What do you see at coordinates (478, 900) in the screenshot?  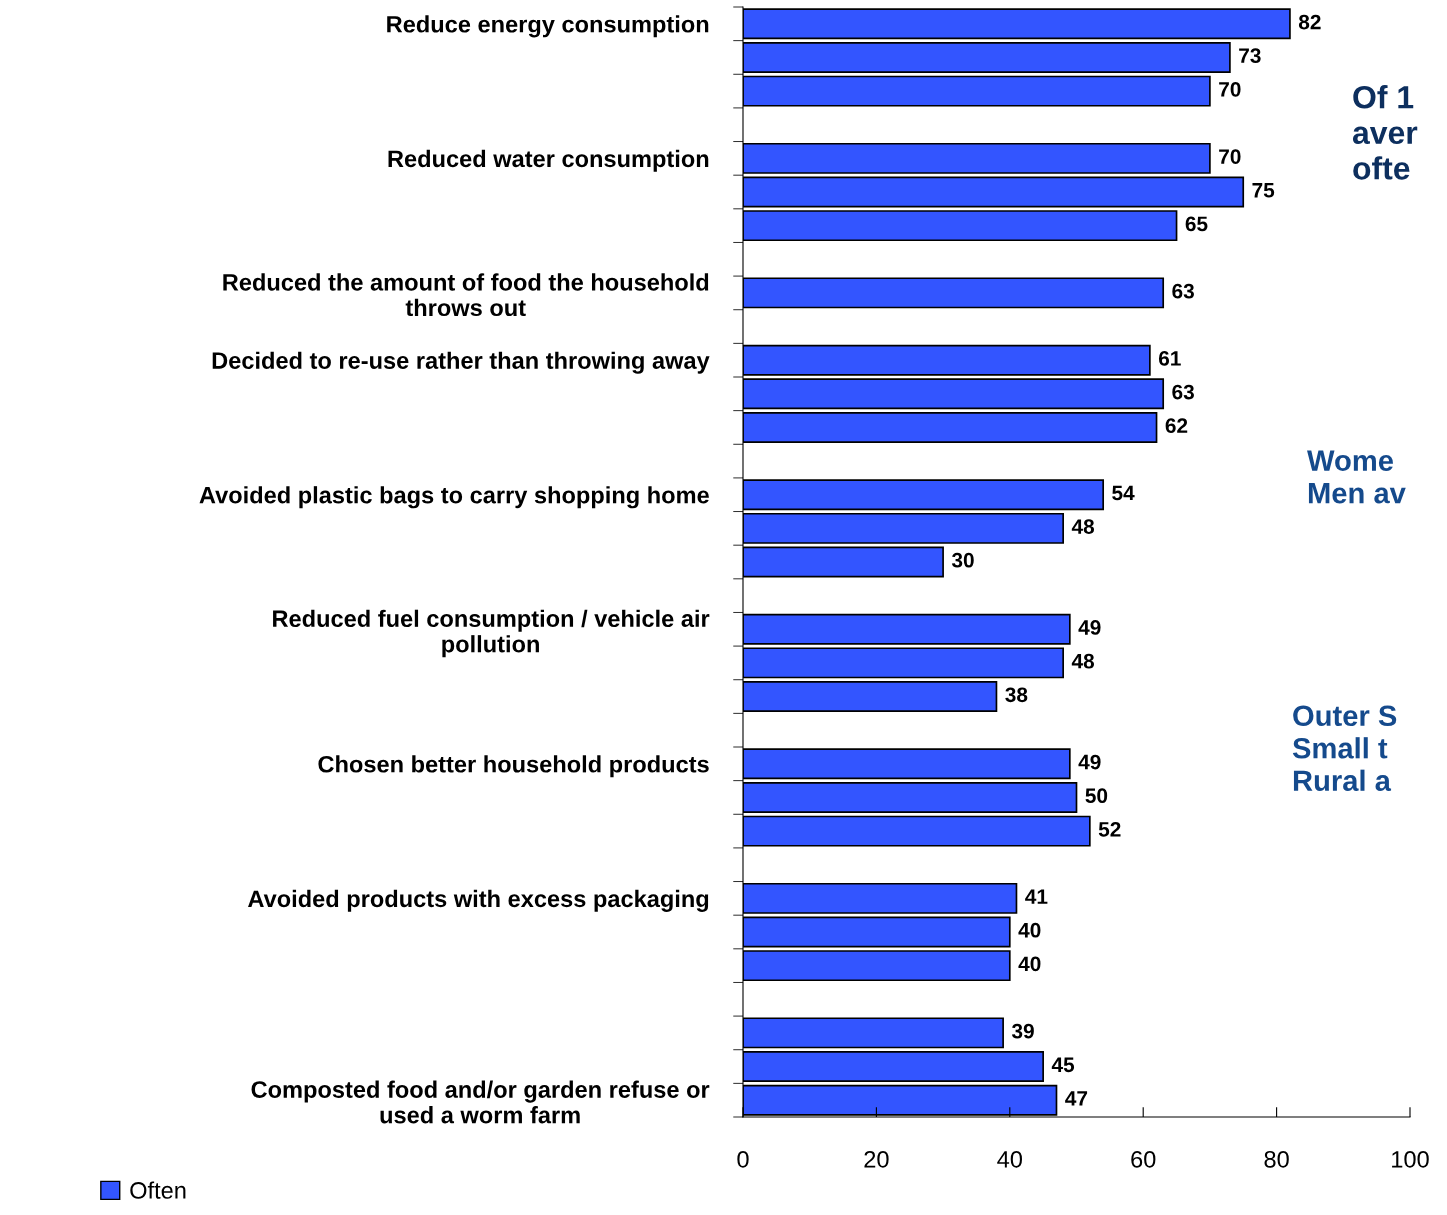 I see `y-tick-label: Avoided products with excess packaging` at bounding box center [478, 900].